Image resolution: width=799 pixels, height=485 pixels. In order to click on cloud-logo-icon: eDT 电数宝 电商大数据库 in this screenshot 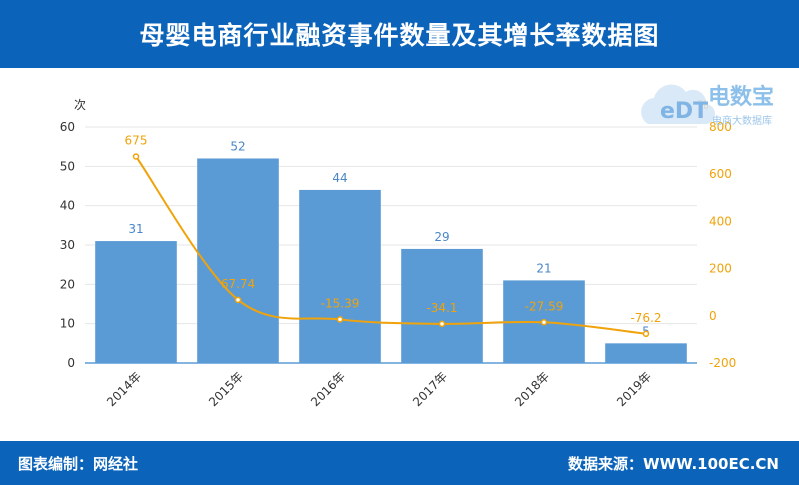, I will do `click(707, 105)`.